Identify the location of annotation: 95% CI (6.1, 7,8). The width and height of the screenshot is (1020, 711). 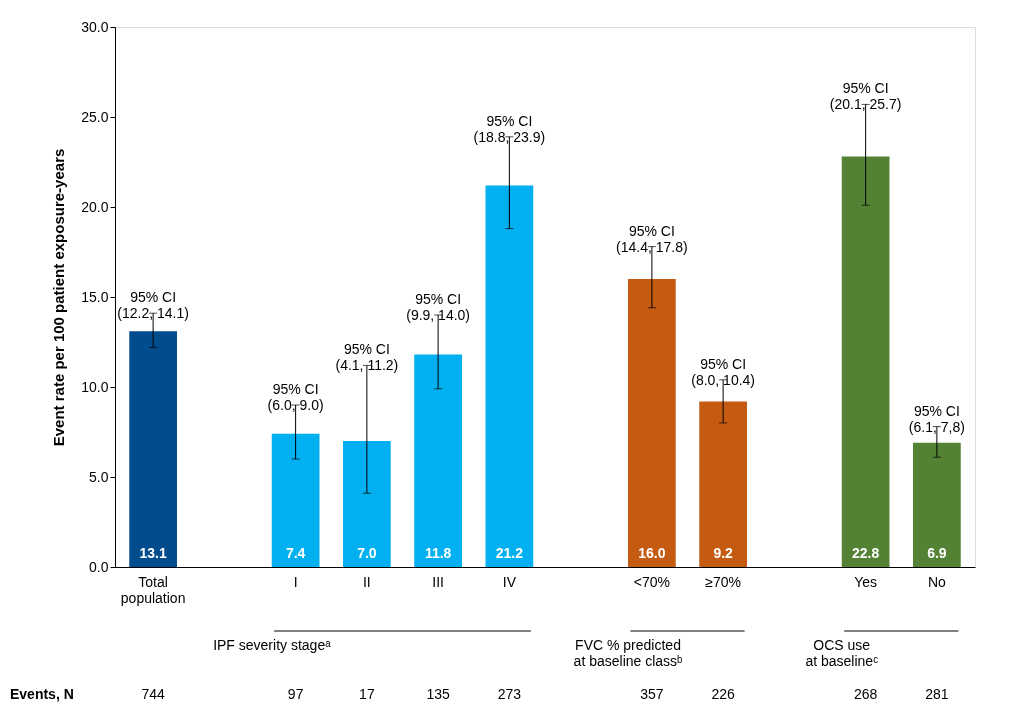
(936, 418).